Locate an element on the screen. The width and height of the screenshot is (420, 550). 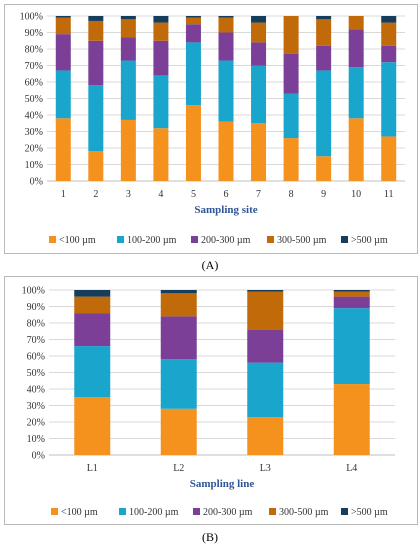
x-tick-label: 1 is located at coordinates (63, 194).